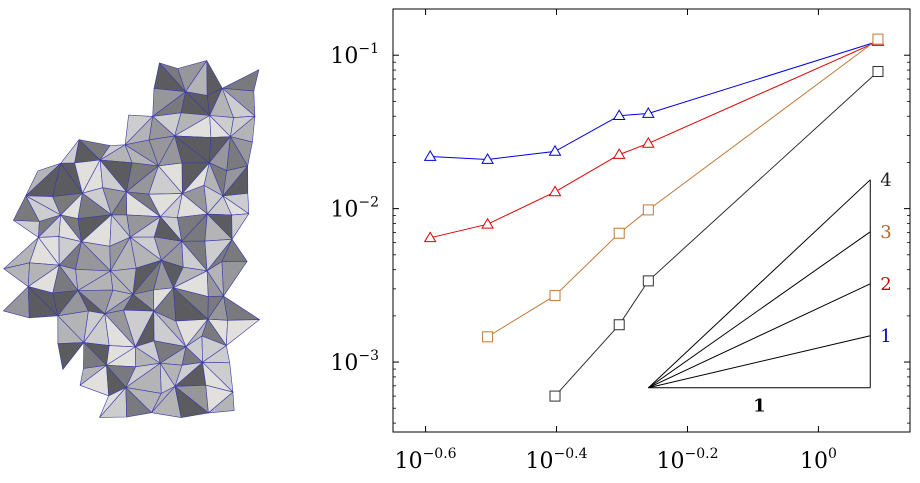 The image size is (920, 483). Describe the element at coordinates (426, 460) in the screenshot. I see `x-tick-label-0: 10−0.6` at that location.